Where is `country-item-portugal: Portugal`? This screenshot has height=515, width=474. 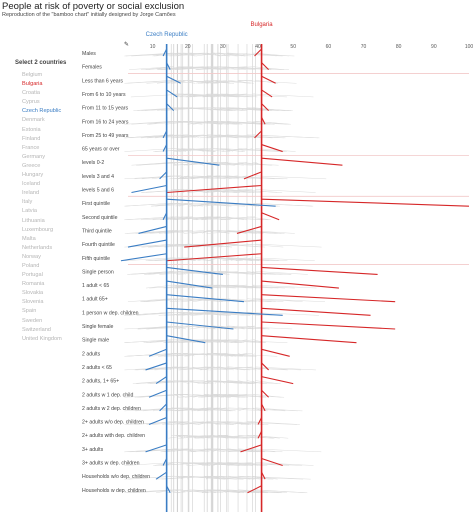
country-item-portugal: Portugal is located at coordinates (32, 275).